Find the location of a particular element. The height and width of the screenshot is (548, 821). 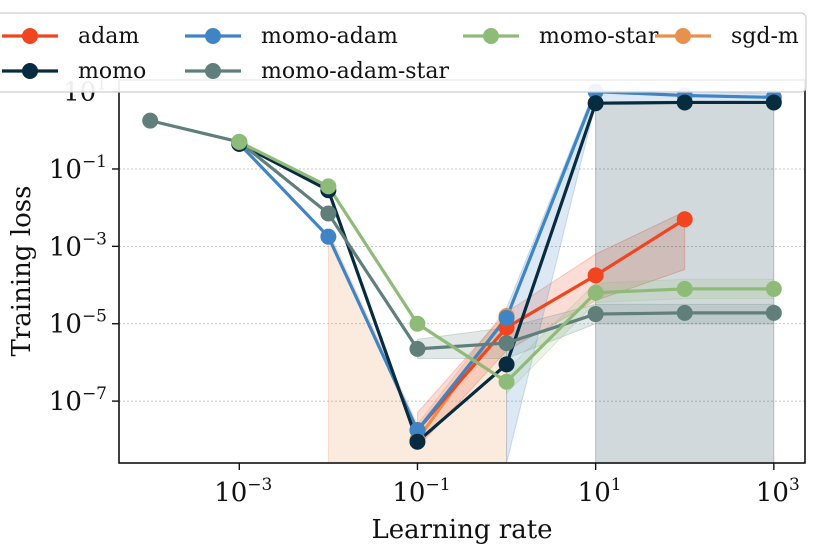

x-axis-ticks: 10⁻³ 10⁻¹ 10¹ 10³ is located at coordinates (507, 485).